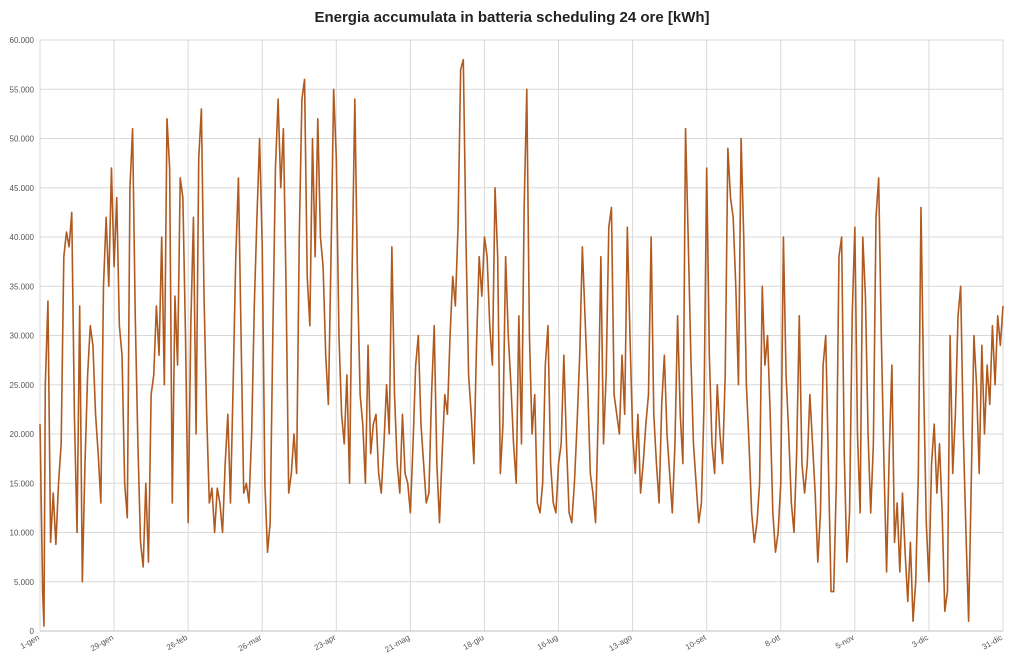 The width and height of the screenshot is (1024, 665). What do you see at coordinates (920, 641) in the screenshot?
I see `x-tick-label: 3-dic` at bounding box center [920, 641].